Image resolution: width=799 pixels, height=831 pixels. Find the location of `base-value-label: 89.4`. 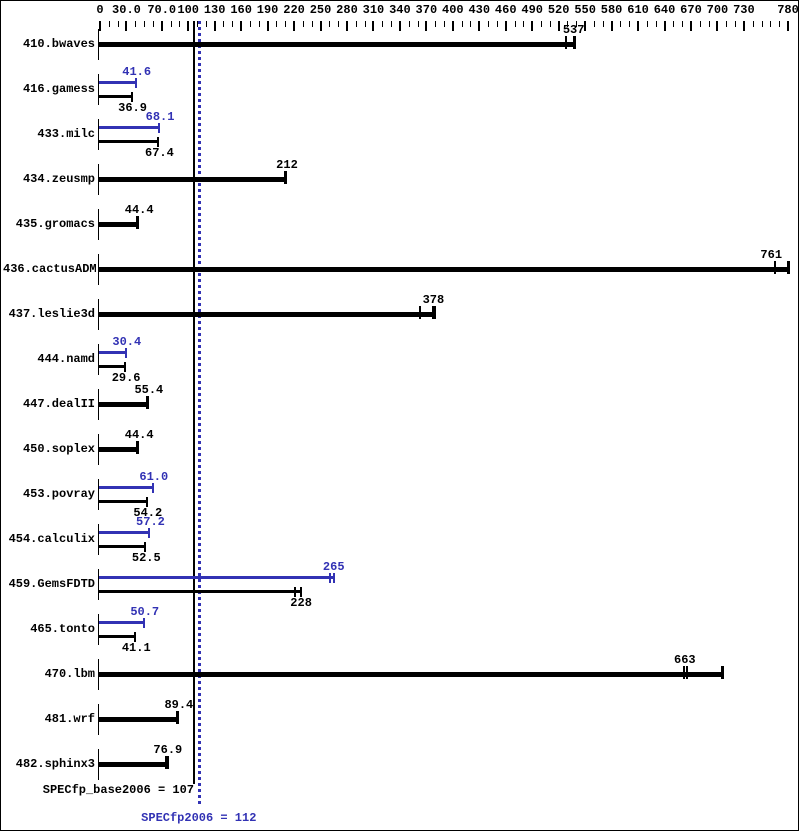

base-value-label: 89.4 is located at coordinates (179, 705).